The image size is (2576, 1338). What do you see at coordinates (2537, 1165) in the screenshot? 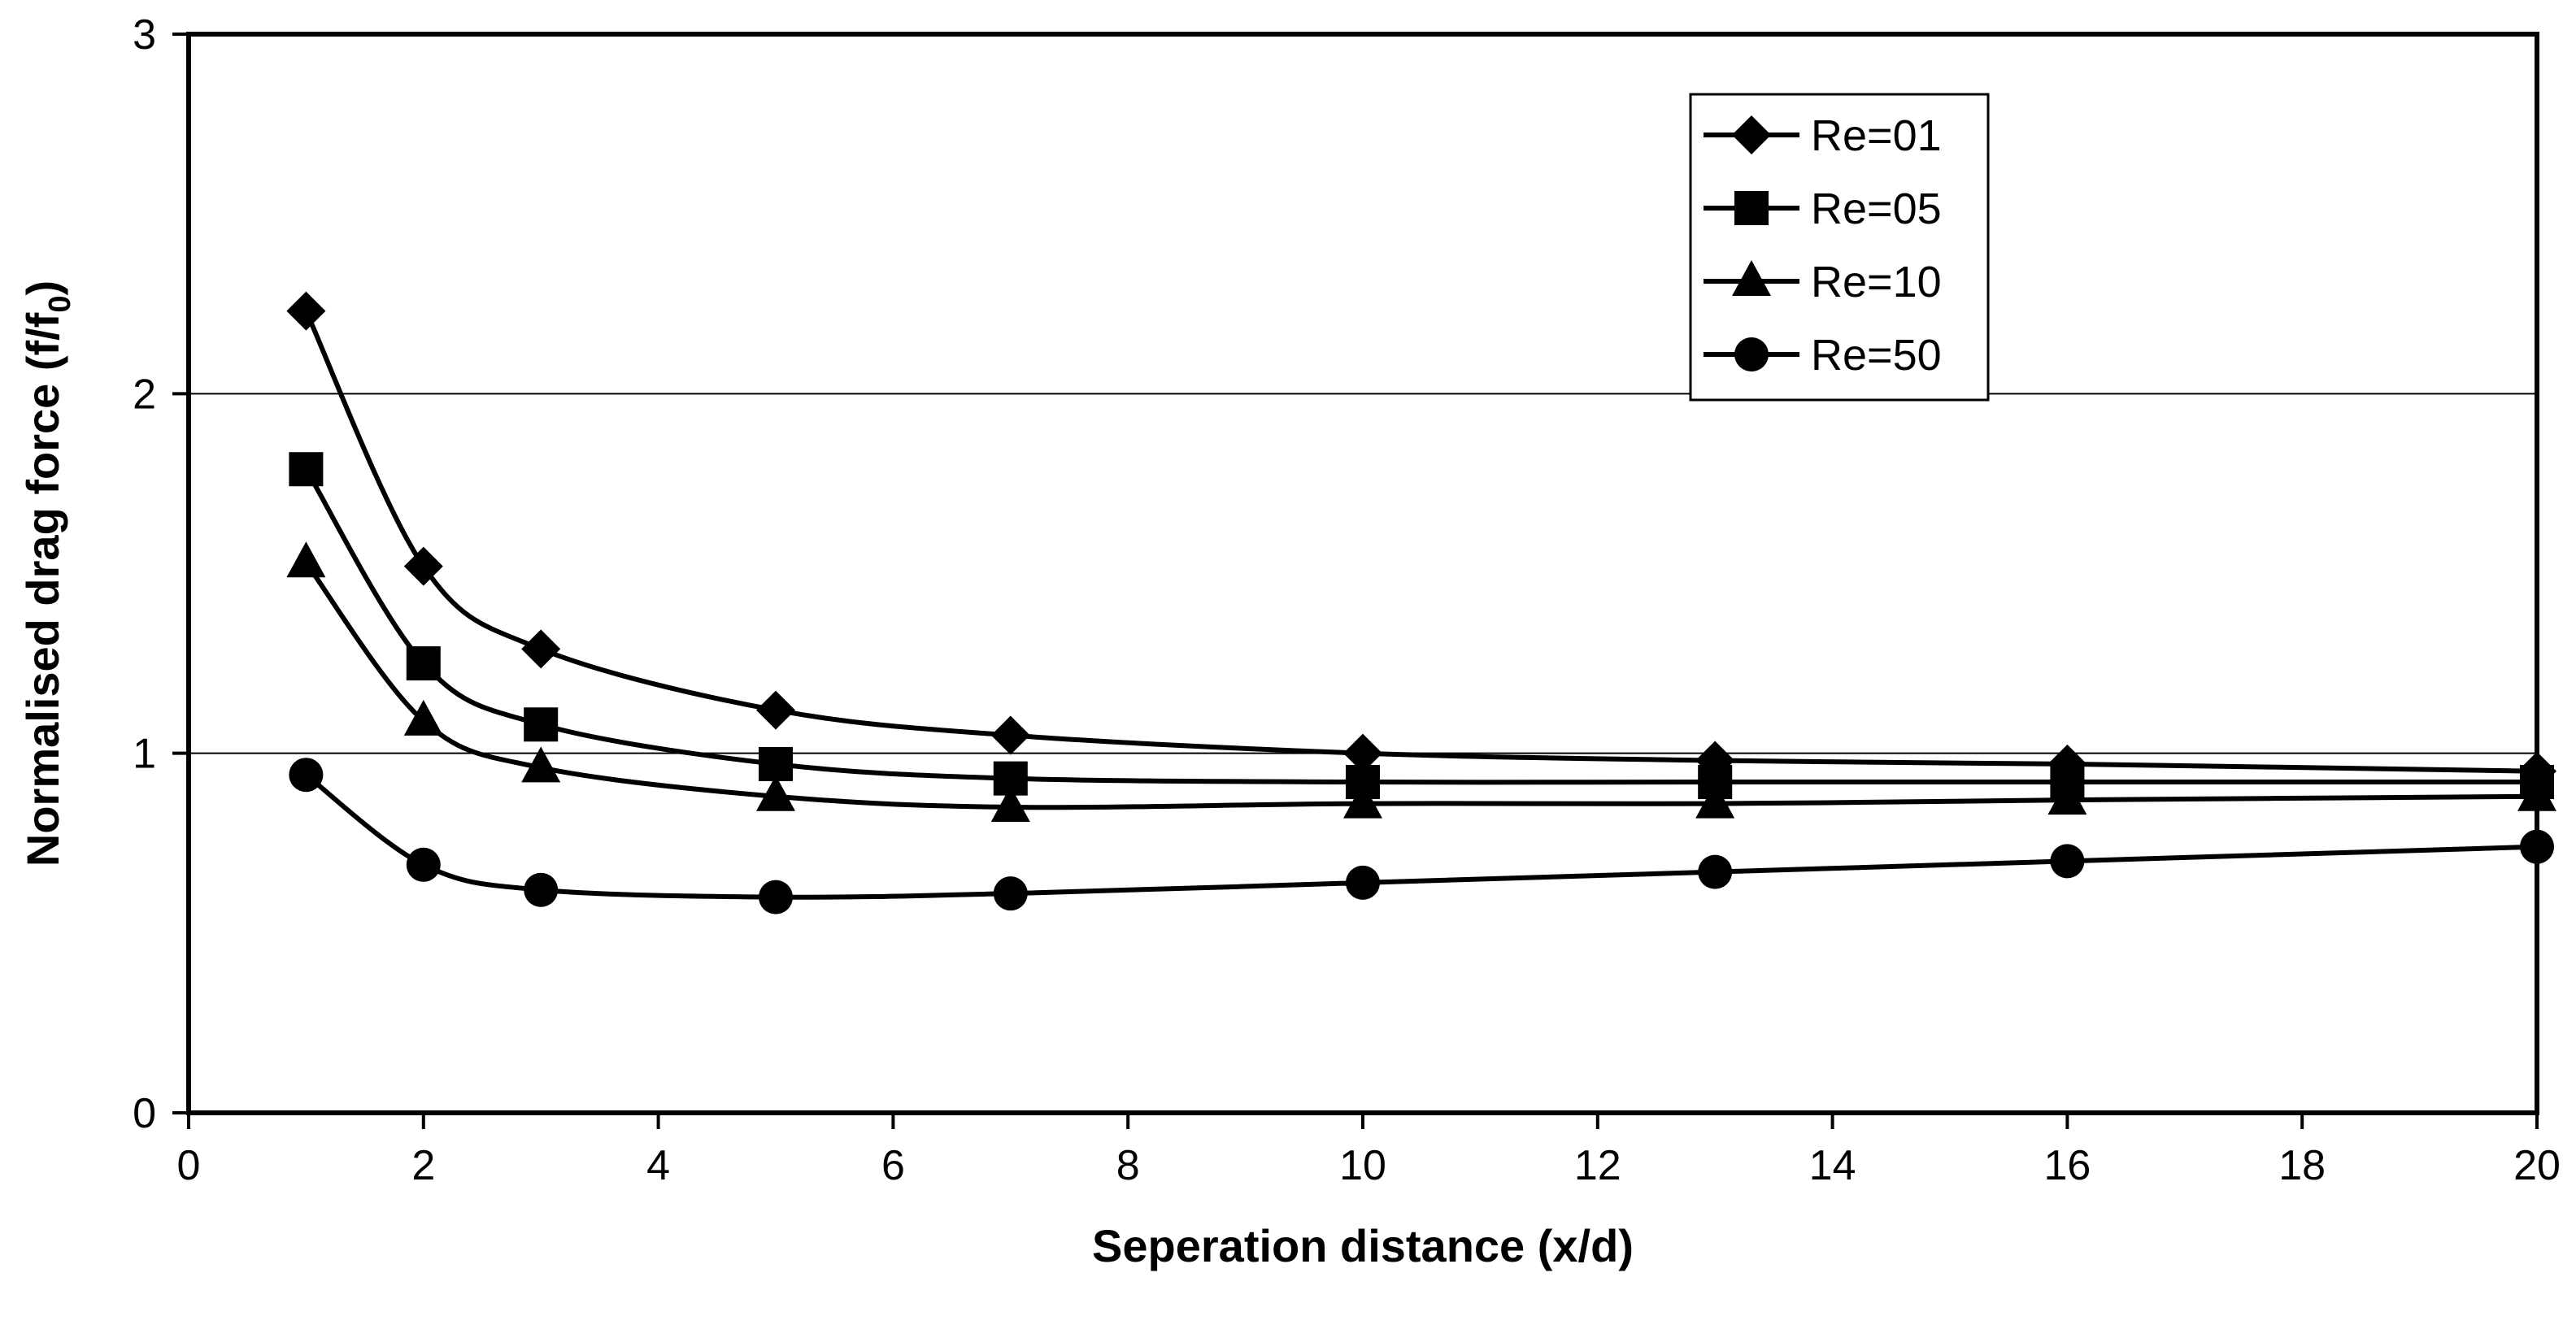
I see `x-tick-label-20: 20` at bounding box center [2537, 1165].